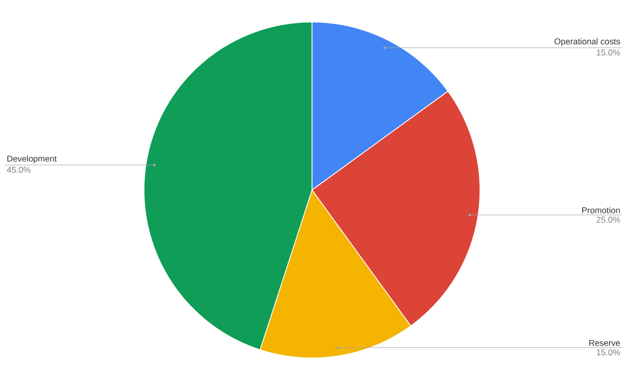 This screenshot has width=627, height=383. What do you see at coordinates (601, 210) in the screenshot?
I see `slice-label: Promotion` at bounding box center [601, 210].